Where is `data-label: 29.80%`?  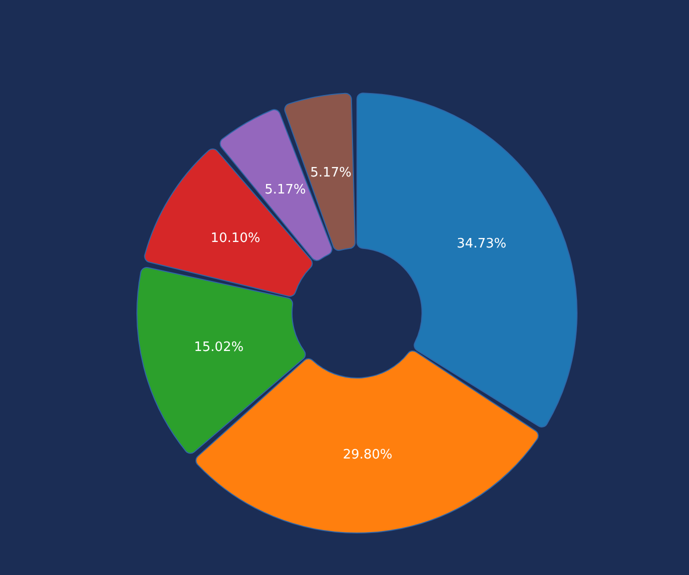
data-label: 29.80% is located at coordinates (367, 455).